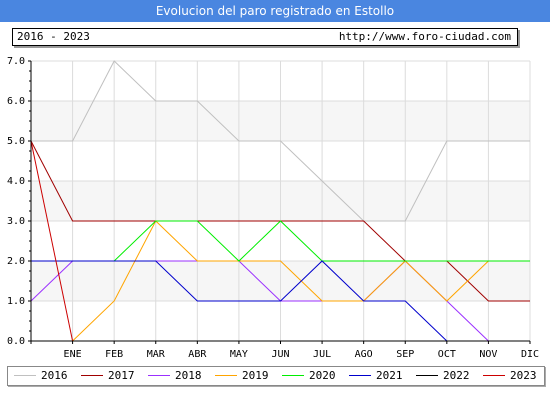 This screenshot has width=550, height=400. Describe the element at coordinates (156, 354) in the screenshot. I see `x-tick-label: MAR` at that location.